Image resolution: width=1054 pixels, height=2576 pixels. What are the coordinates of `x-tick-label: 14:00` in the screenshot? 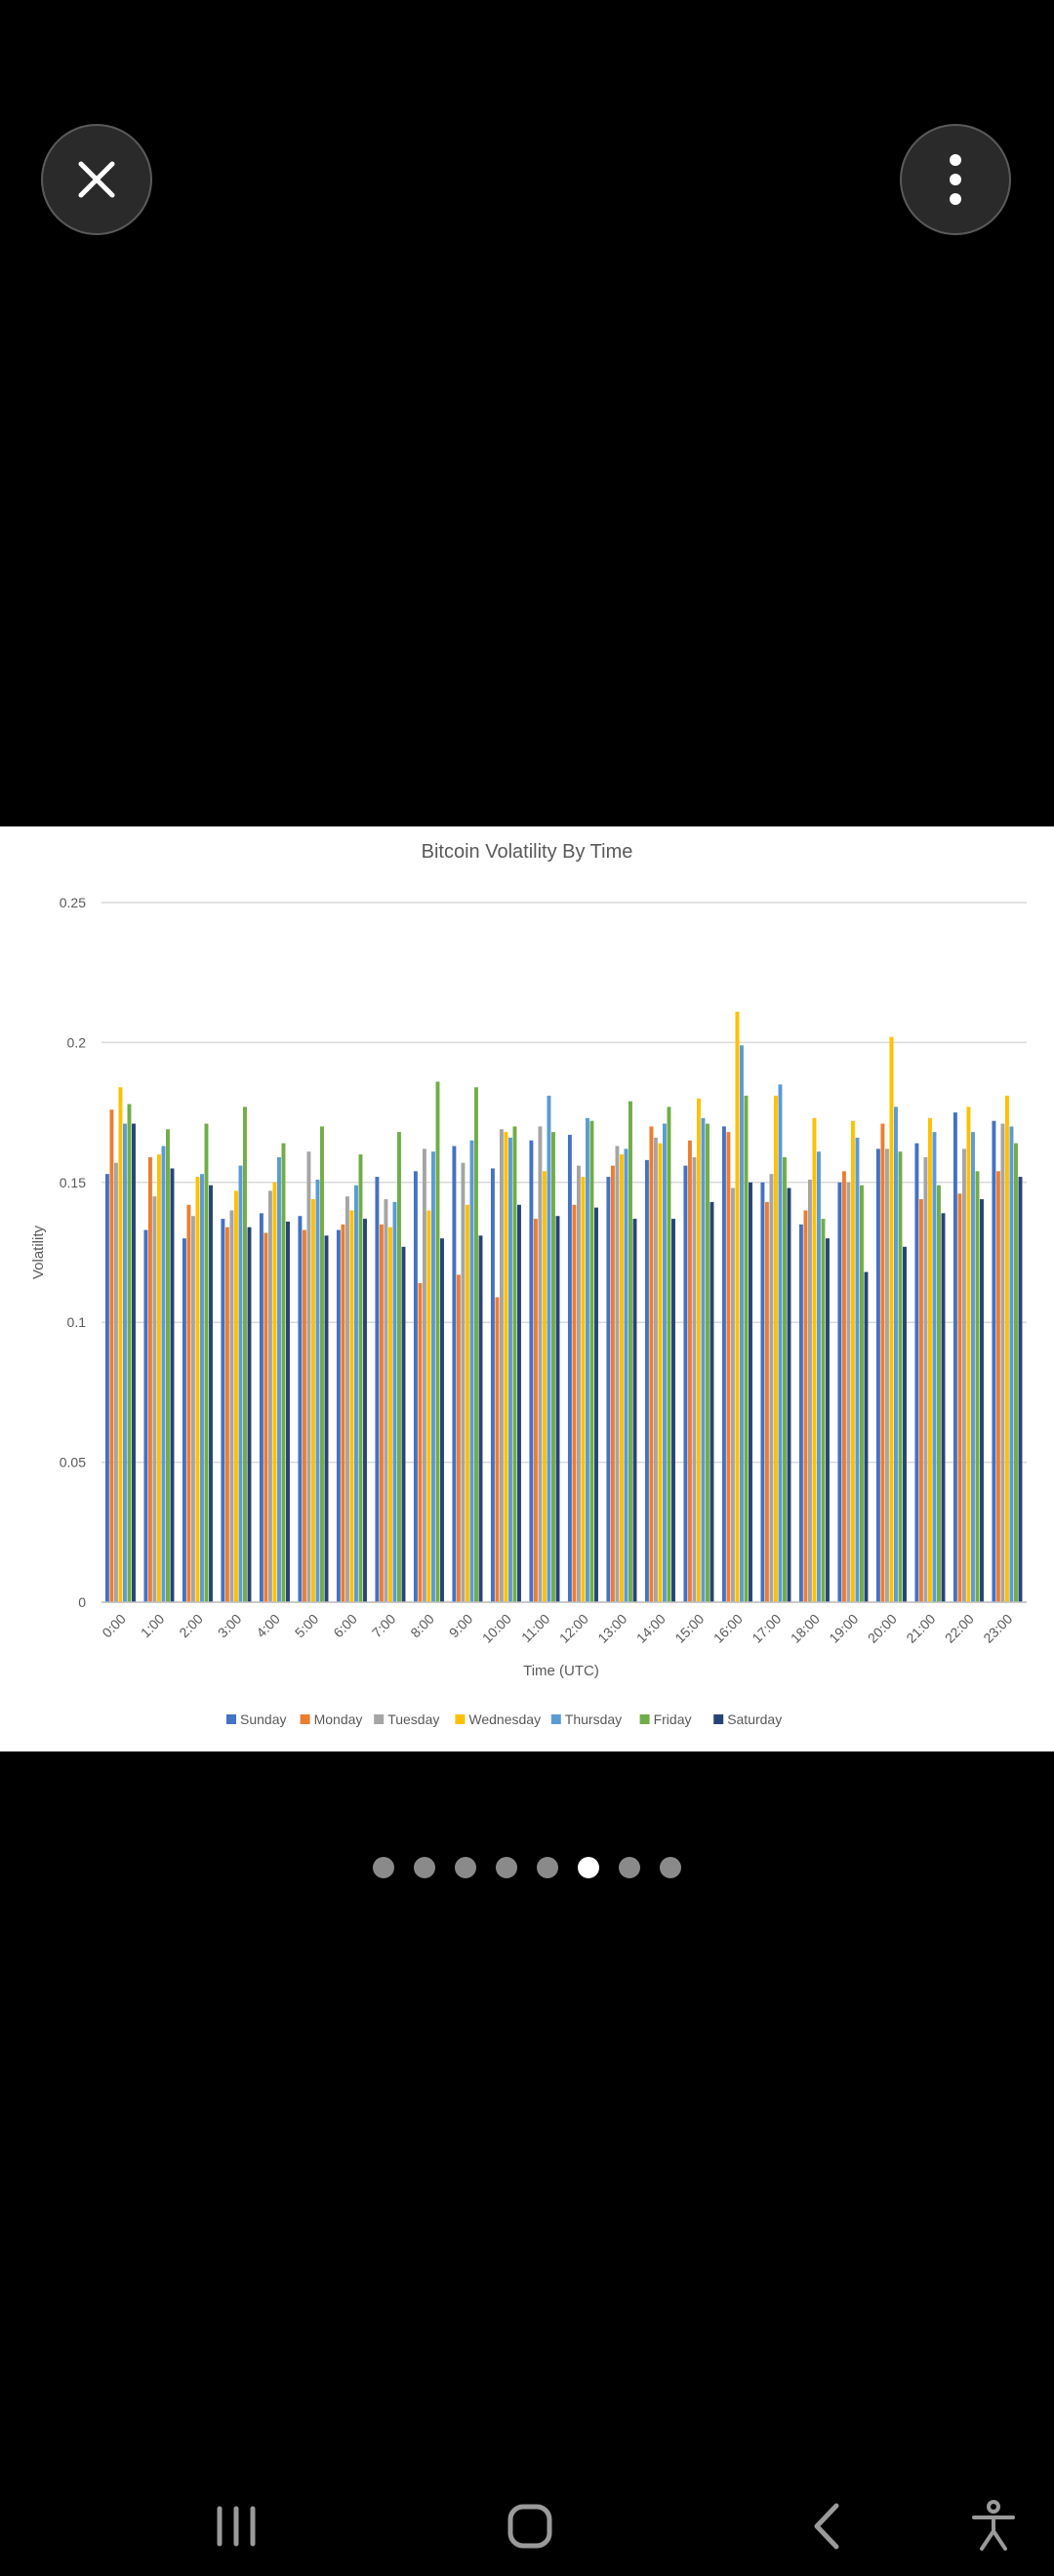 It's located at (651, 1628).